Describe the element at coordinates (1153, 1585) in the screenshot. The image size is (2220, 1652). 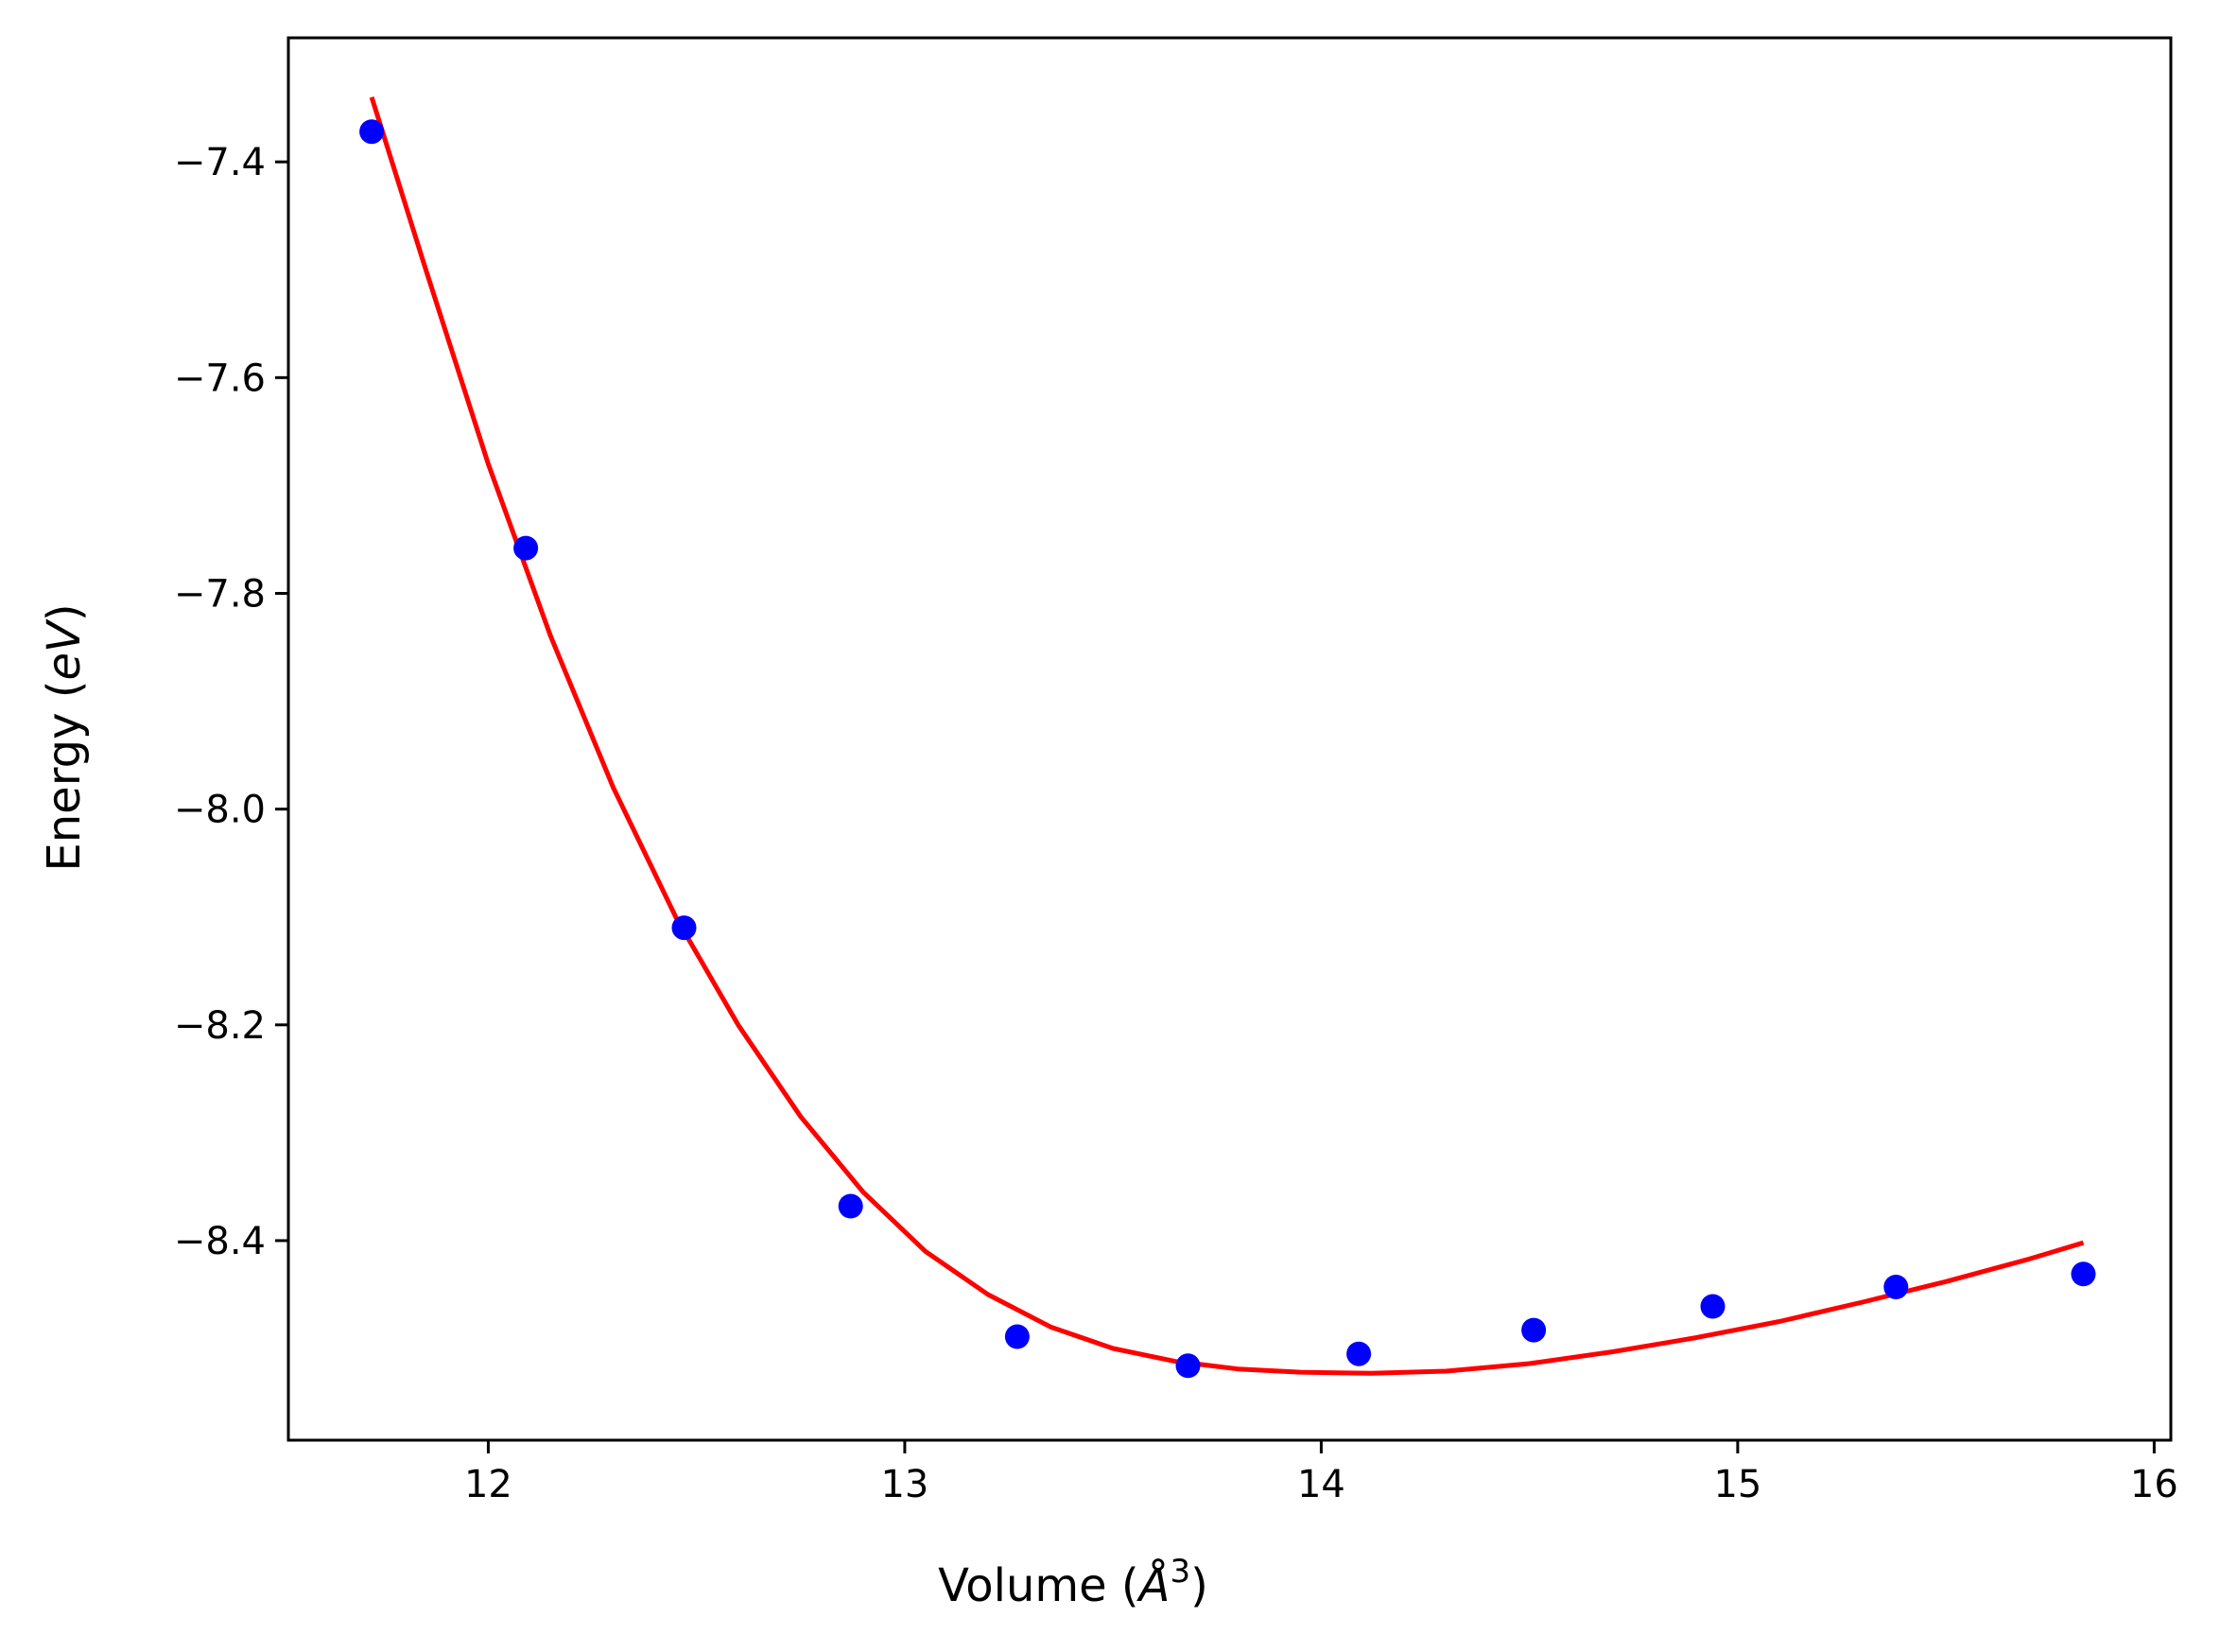
I see `x-axis-label-unit: Å` at that location.